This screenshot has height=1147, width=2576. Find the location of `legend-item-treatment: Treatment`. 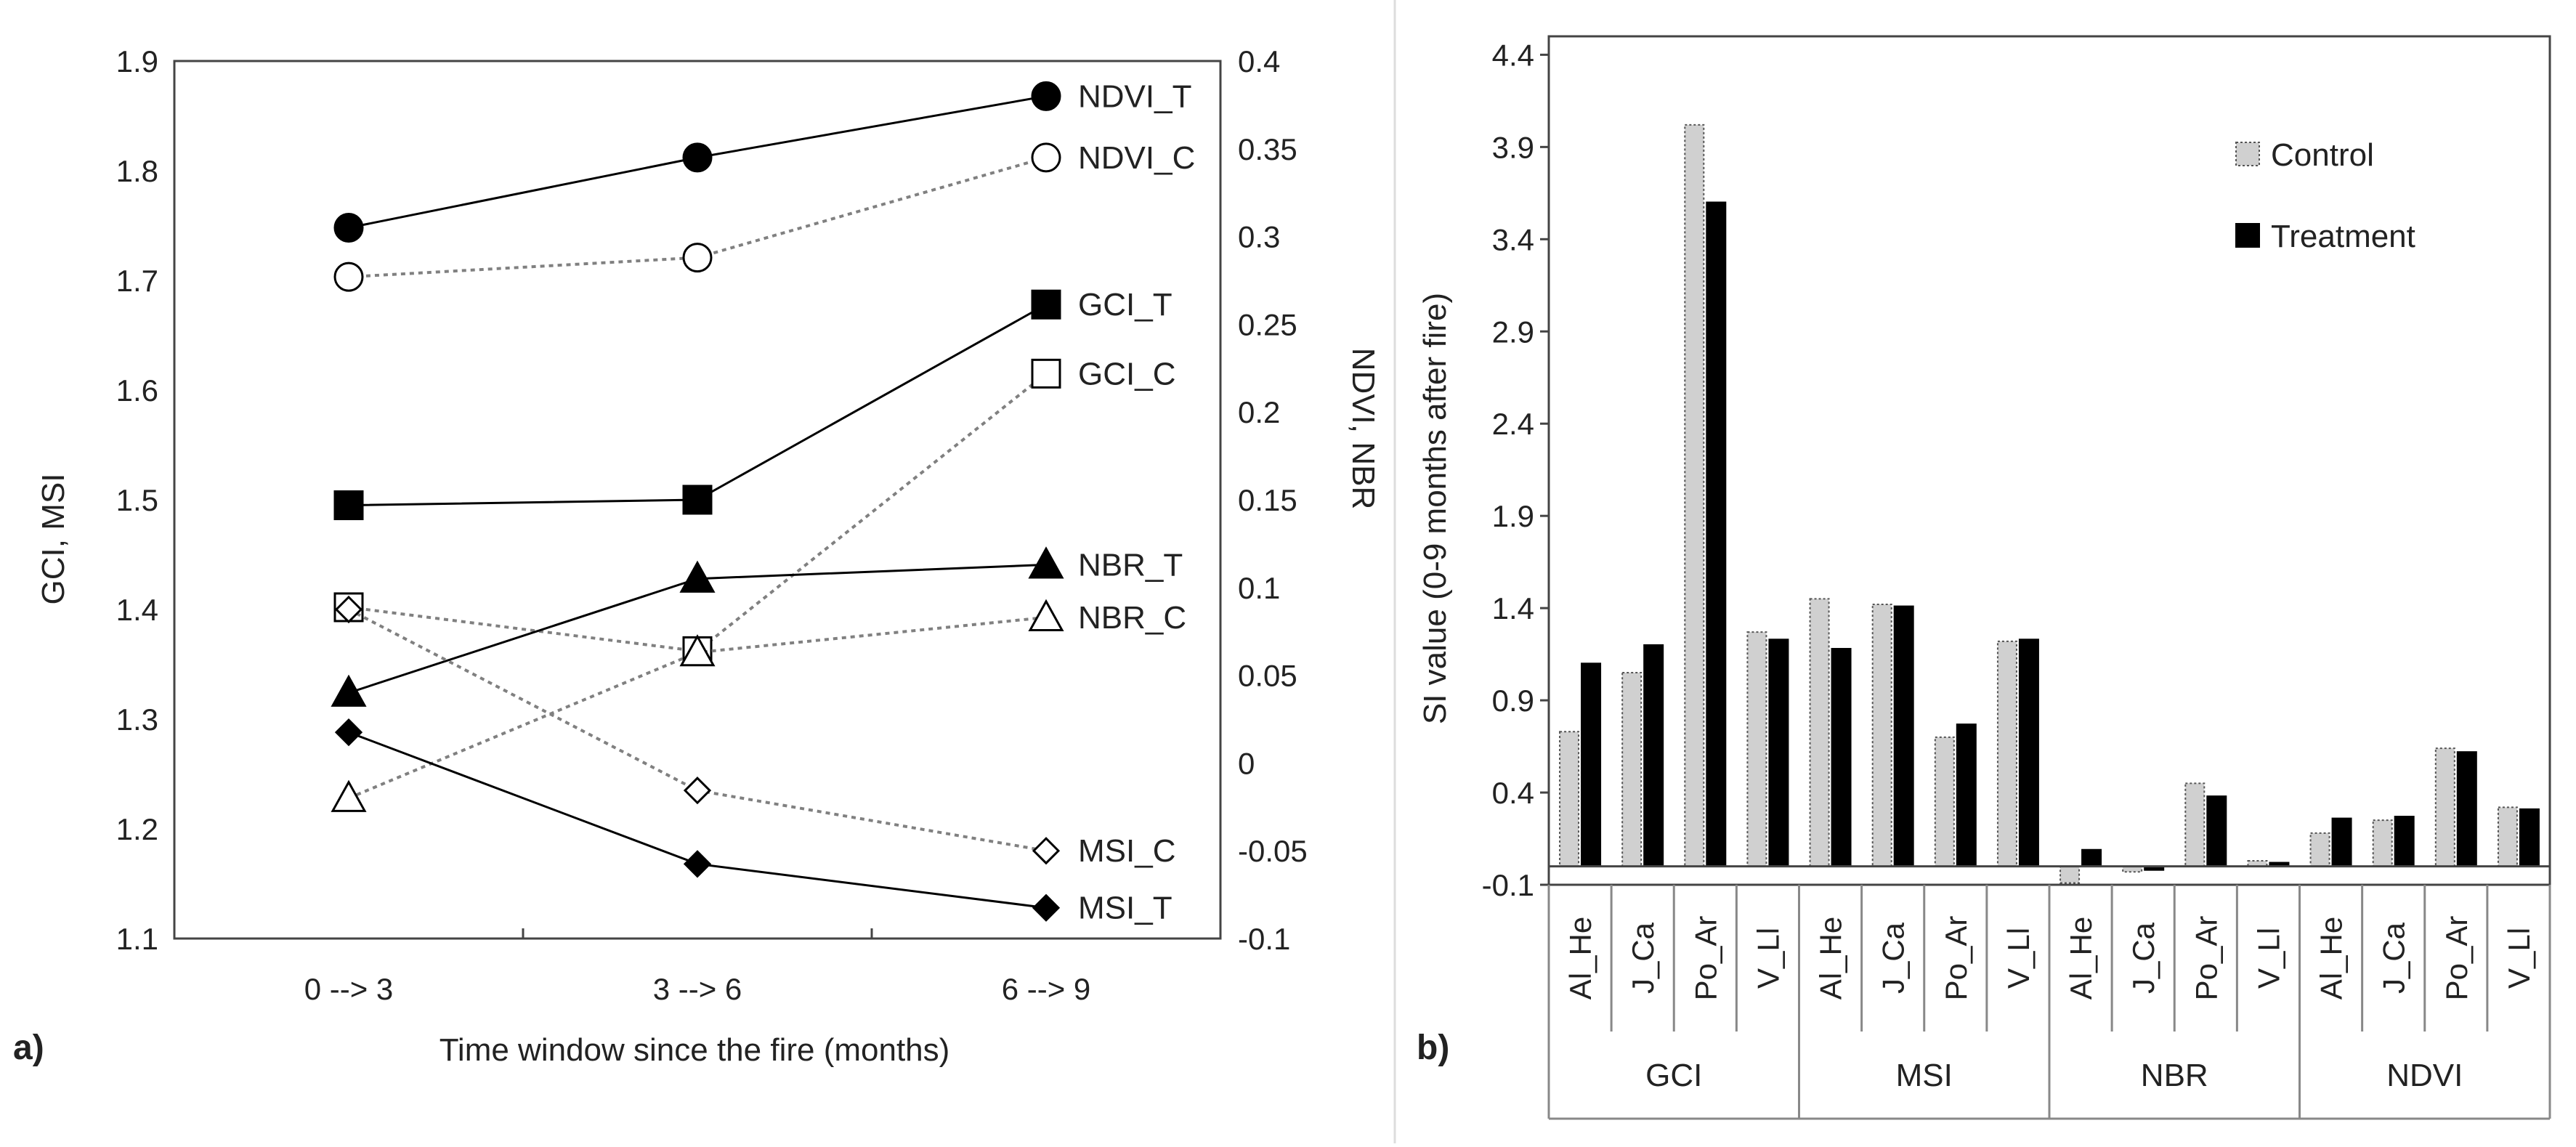

legend-item-treatment: Treatment is located at coordinates (2325, 237).